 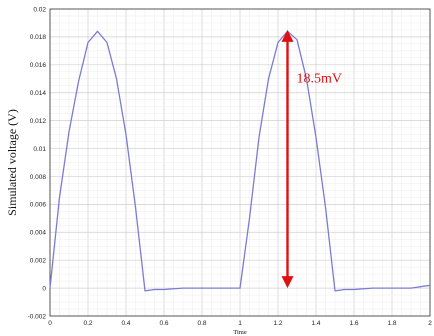 I want to click on y-tick-label: 0.016, so click(x=38, y=65).